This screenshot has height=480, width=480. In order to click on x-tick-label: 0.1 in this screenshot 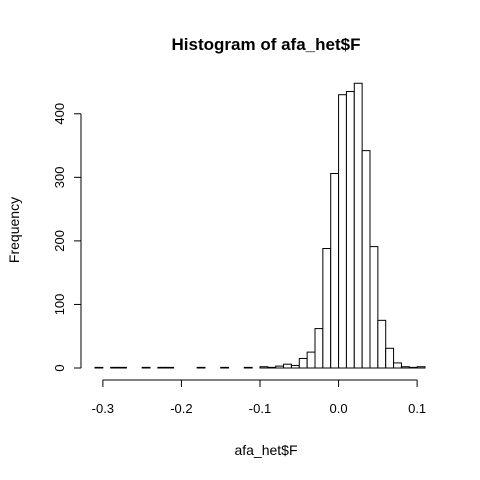, I will do `click(417, 408)`.